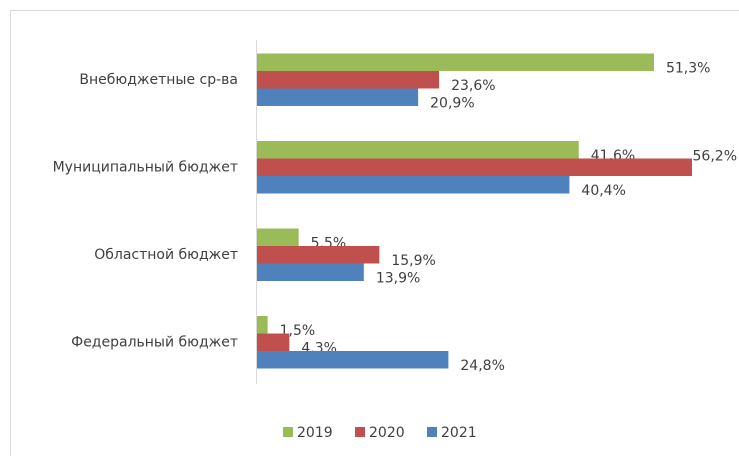 The height and width of the screenshot is (456, 739). I want to click on data-label: 24,8%, so click(482, 366).